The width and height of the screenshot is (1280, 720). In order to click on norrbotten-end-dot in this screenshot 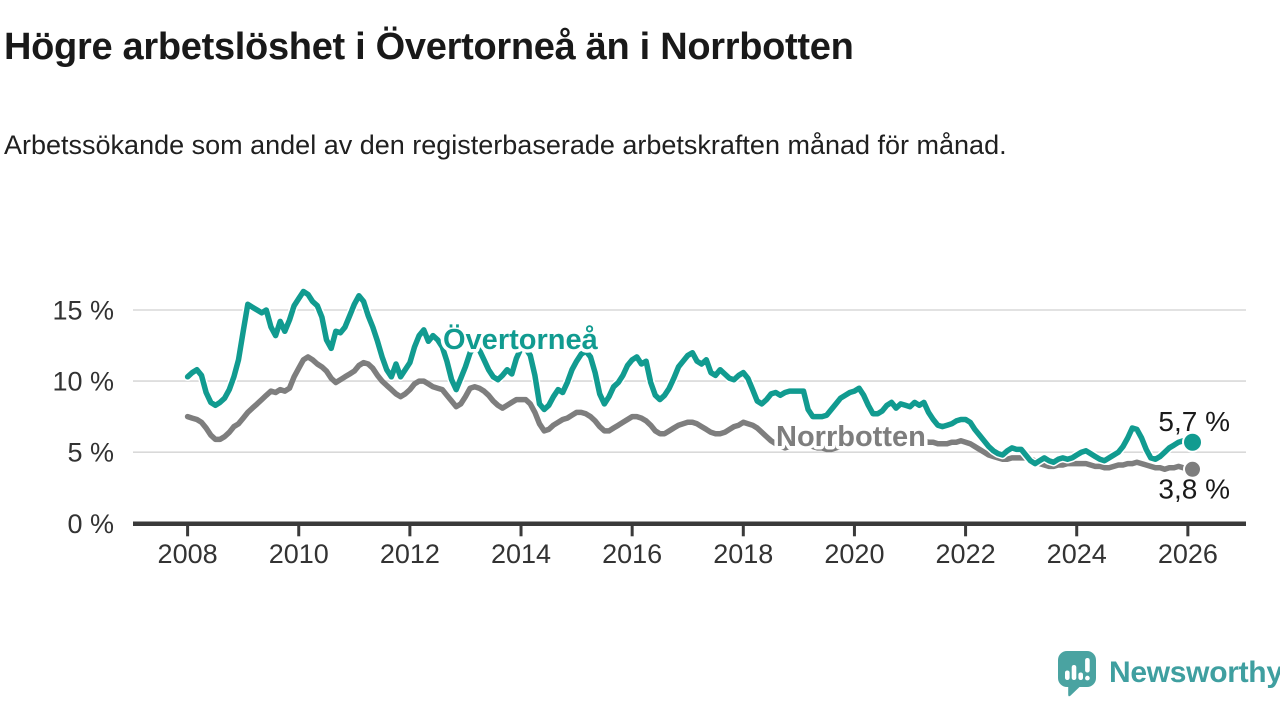, I will do `click(1192, 469)`.